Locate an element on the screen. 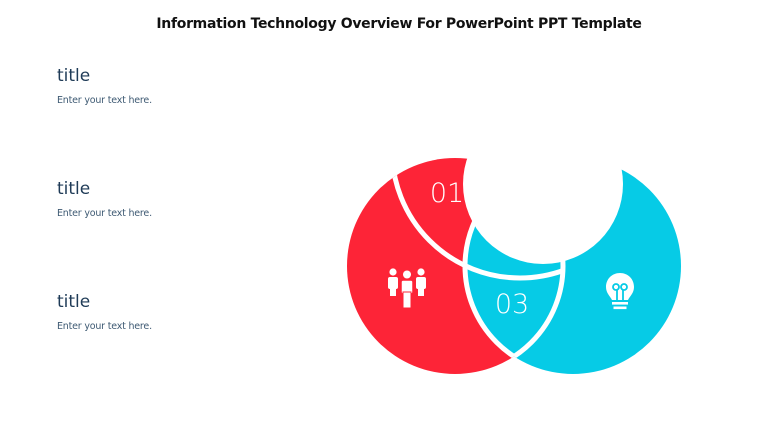 This screenshot has width=768, height=432. lightbulb-icon is located at coordinates (620, 291).